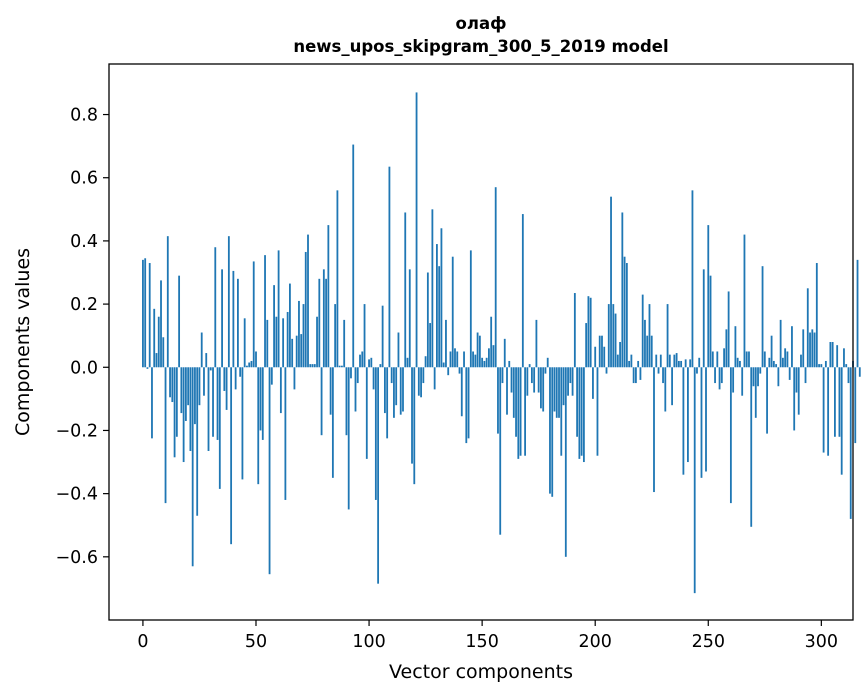 Image resolution: width=867 pixels, height=696 pixels. Describe the element at coordinates (368, 642) in the screenshot. I see `x-tick-label: 100` at that location.